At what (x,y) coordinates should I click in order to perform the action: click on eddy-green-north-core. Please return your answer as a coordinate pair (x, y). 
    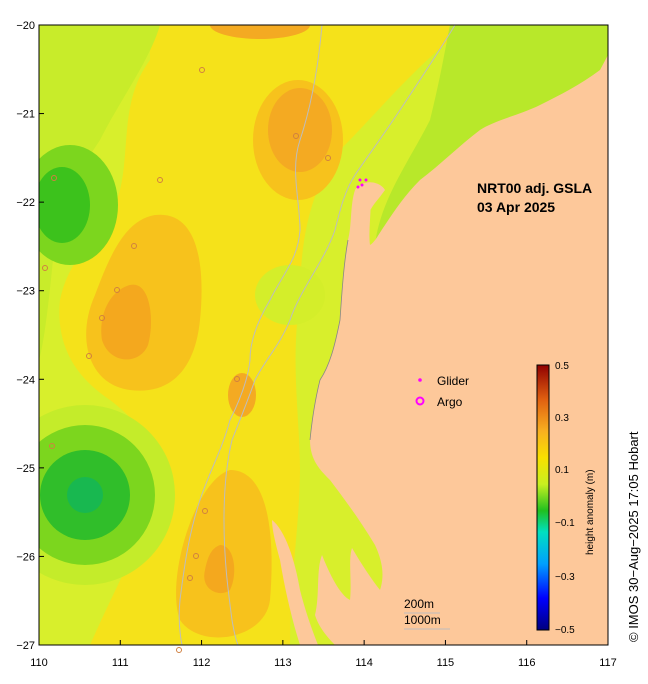
    Looking at the image, I should click on (64, 205).